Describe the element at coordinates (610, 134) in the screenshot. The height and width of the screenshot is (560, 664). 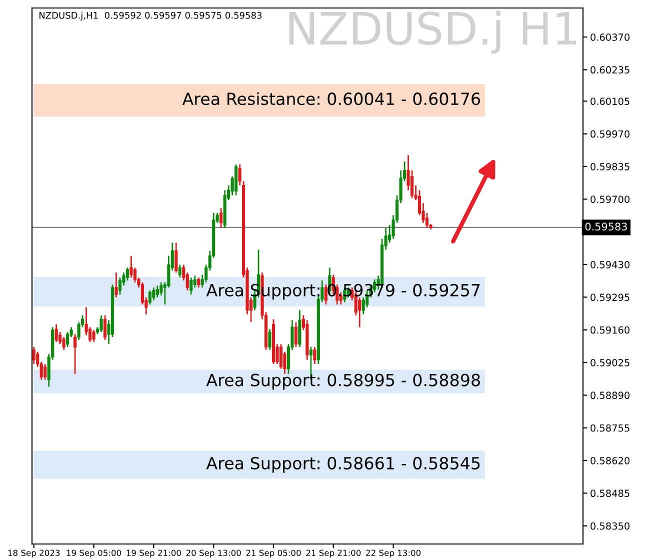
I see `y-tick-label: 0.59970` at that location.